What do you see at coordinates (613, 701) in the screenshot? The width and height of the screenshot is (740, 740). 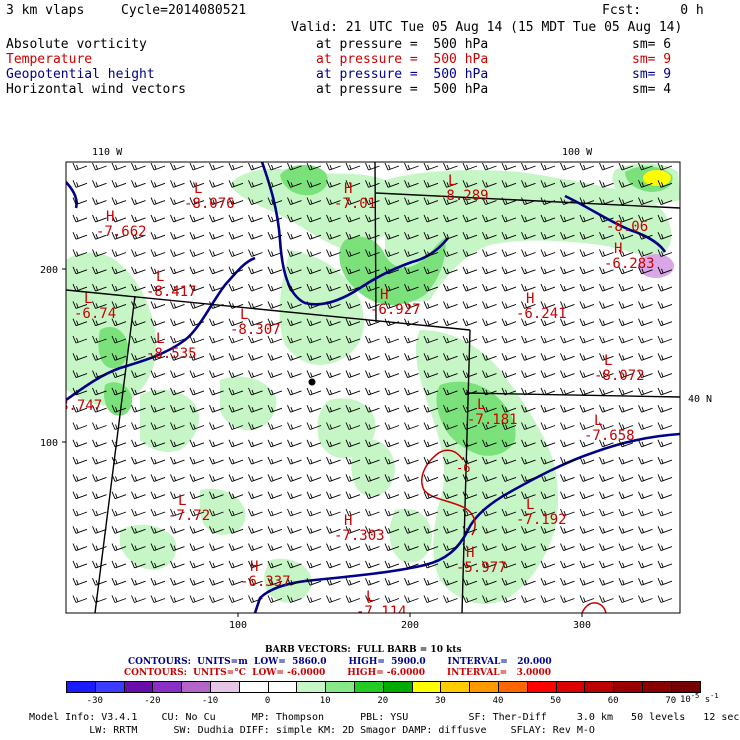 I see `colorbar-tick-label: 60` at bounding box center [613, 701].